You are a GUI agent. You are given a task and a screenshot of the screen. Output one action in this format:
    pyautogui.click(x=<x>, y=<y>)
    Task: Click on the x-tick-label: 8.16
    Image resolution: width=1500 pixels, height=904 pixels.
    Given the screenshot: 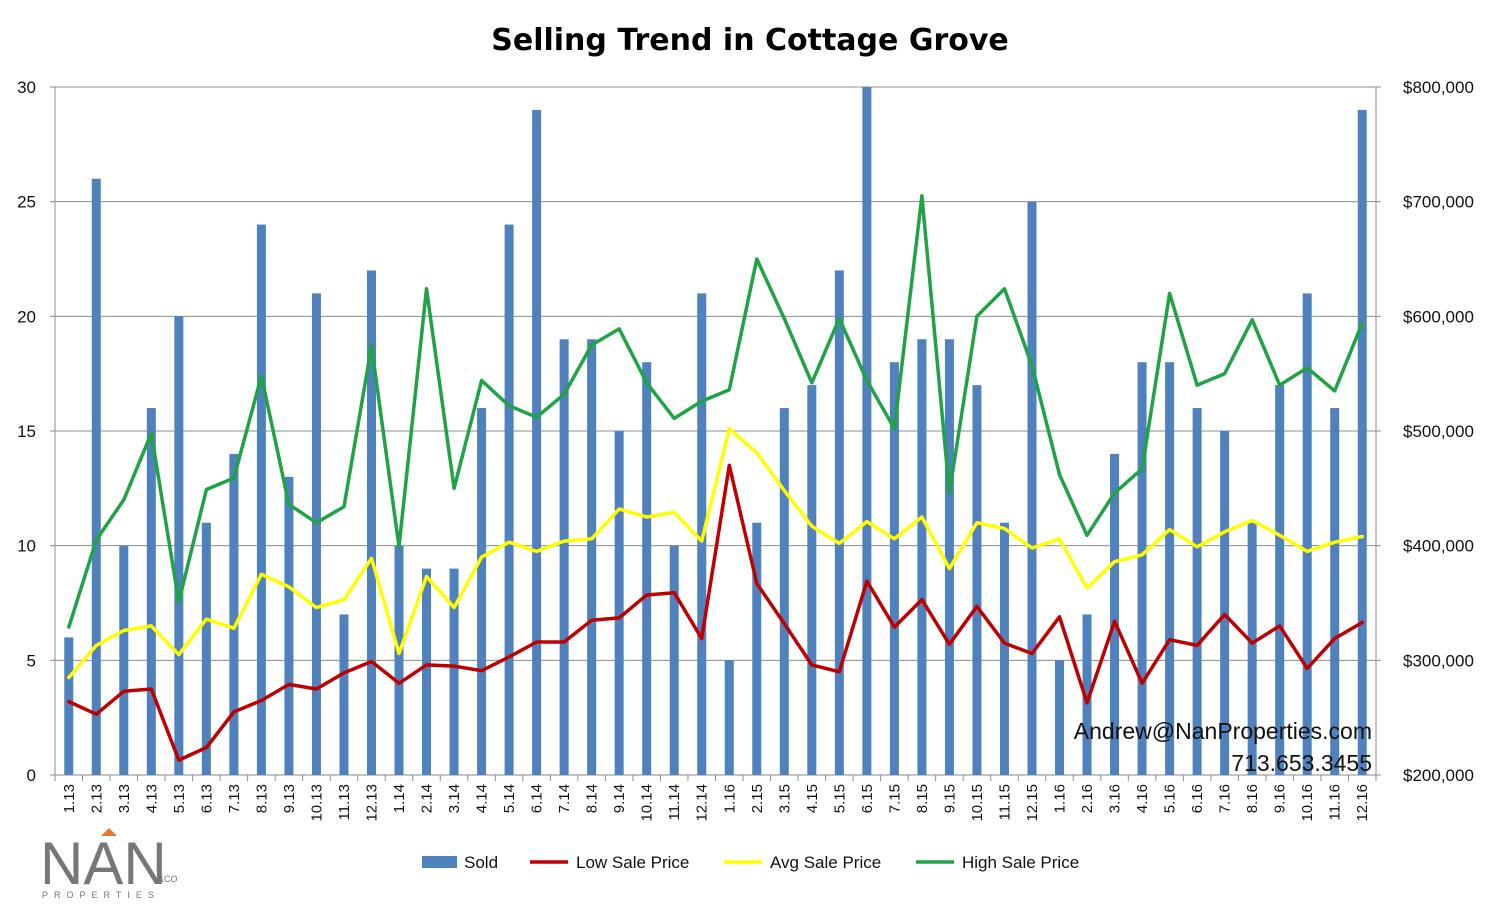 What is the action you would take?
    pyautogui.click(x=1252, y=798)
    